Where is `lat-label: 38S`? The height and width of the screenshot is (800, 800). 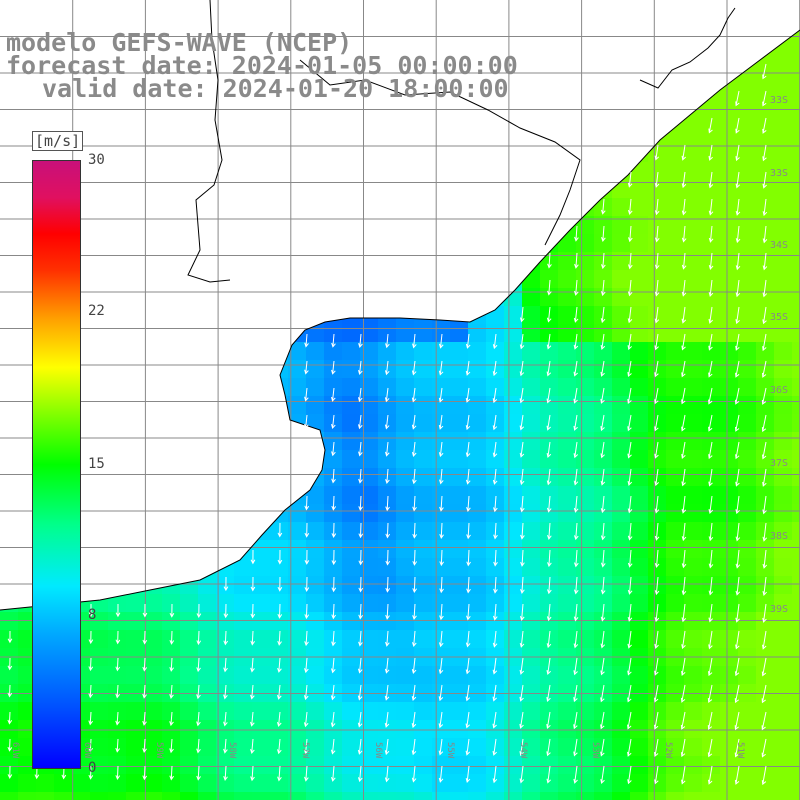 lat-label: 38S is located at coordinates (779, 536).